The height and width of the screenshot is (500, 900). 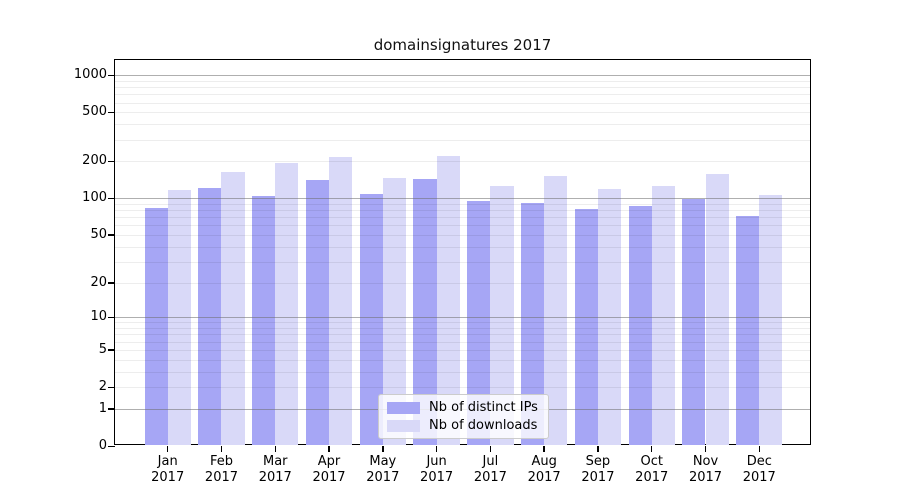 What do you see at coordinates (759, 469) in the screenshot?
I see `x-tick-label: Dec 2017` at bounding box center [759, 469].